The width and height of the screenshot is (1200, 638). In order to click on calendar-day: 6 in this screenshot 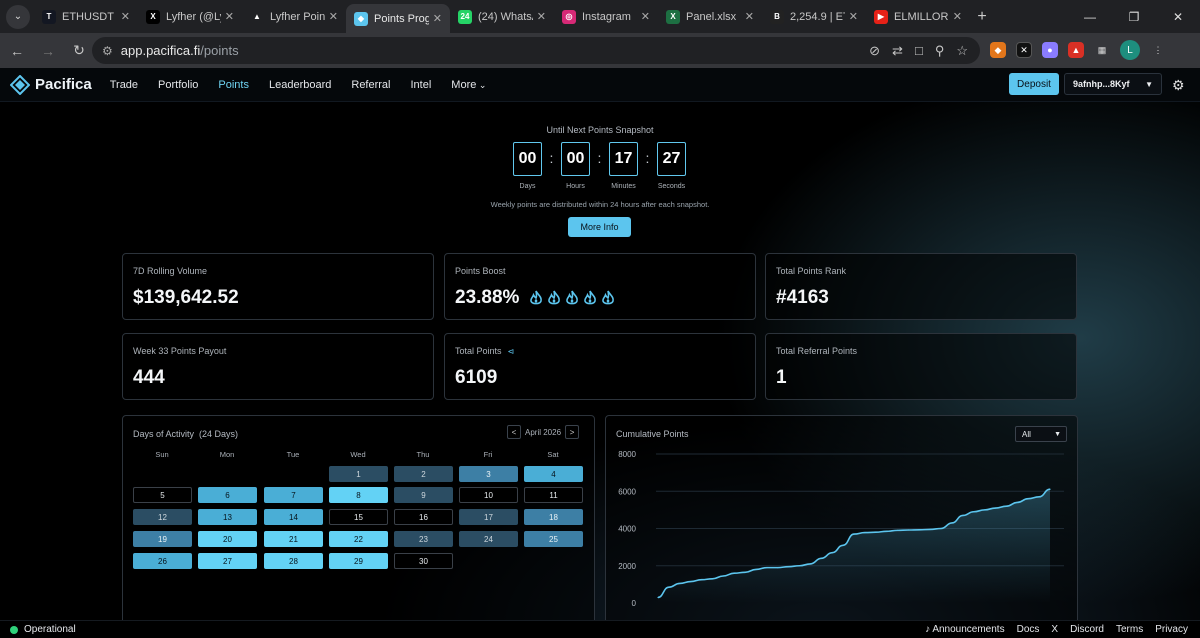, I will do `click(227, 495)`.